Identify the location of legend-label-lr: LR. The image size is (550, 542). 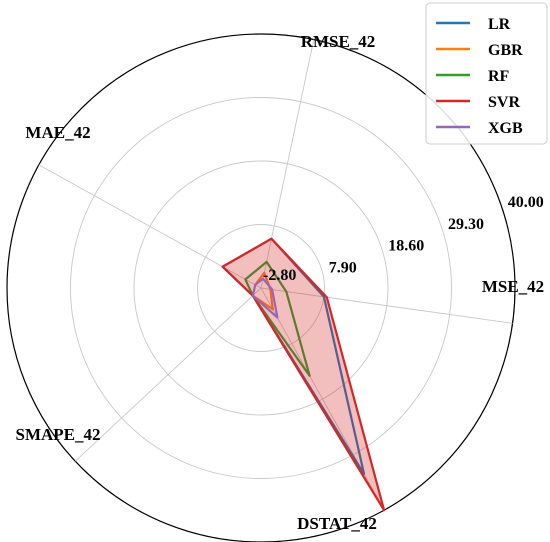
(499, 24).